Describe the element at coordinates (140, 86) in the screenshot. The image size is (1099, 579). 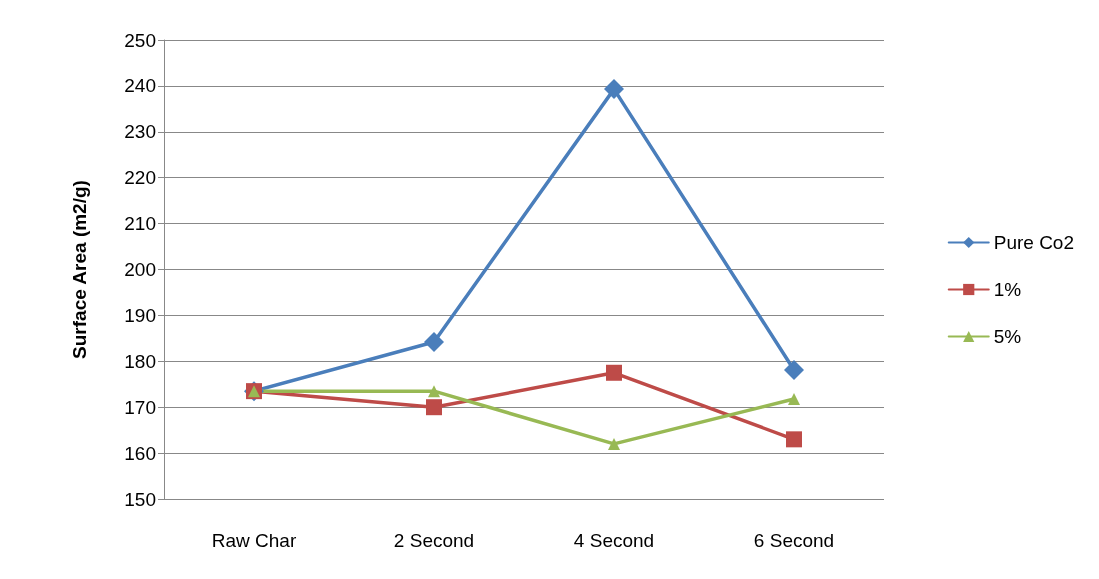
I see `y-tick-label: 240` at that location.